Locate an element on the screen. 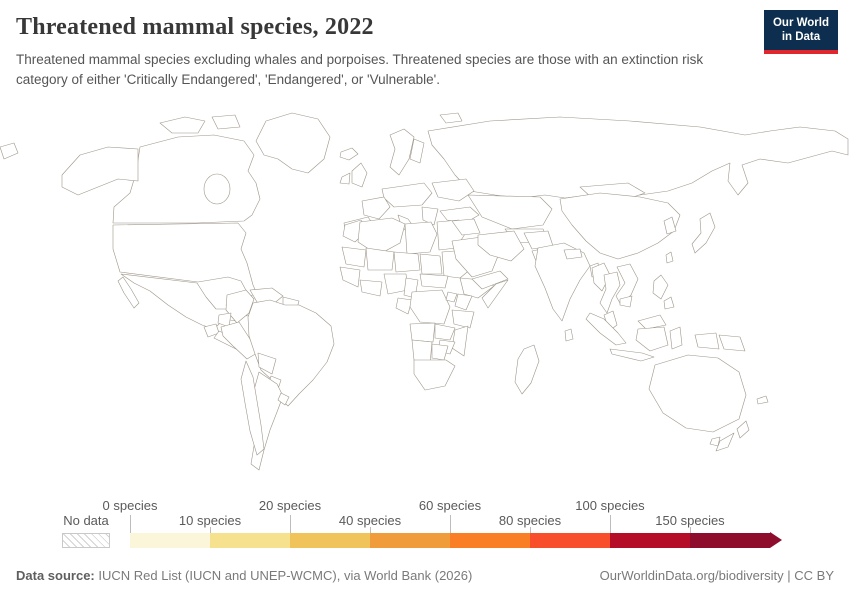 The width and height of the screenshot is (850, 600). country-iran is located at coordinates (501, 246).